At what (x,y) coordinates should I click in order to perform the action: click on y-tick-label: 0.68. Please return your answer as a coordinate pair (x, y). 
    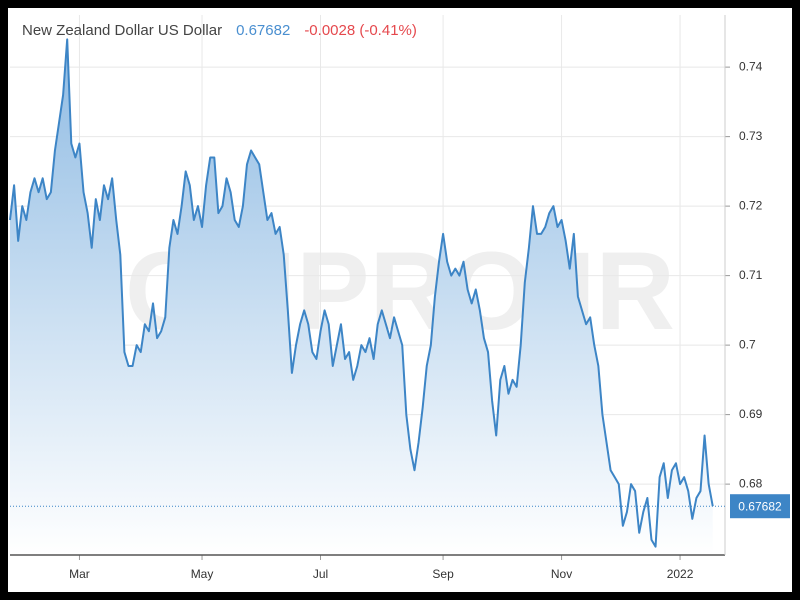
    Looking at the image, I should click on (751, 483).